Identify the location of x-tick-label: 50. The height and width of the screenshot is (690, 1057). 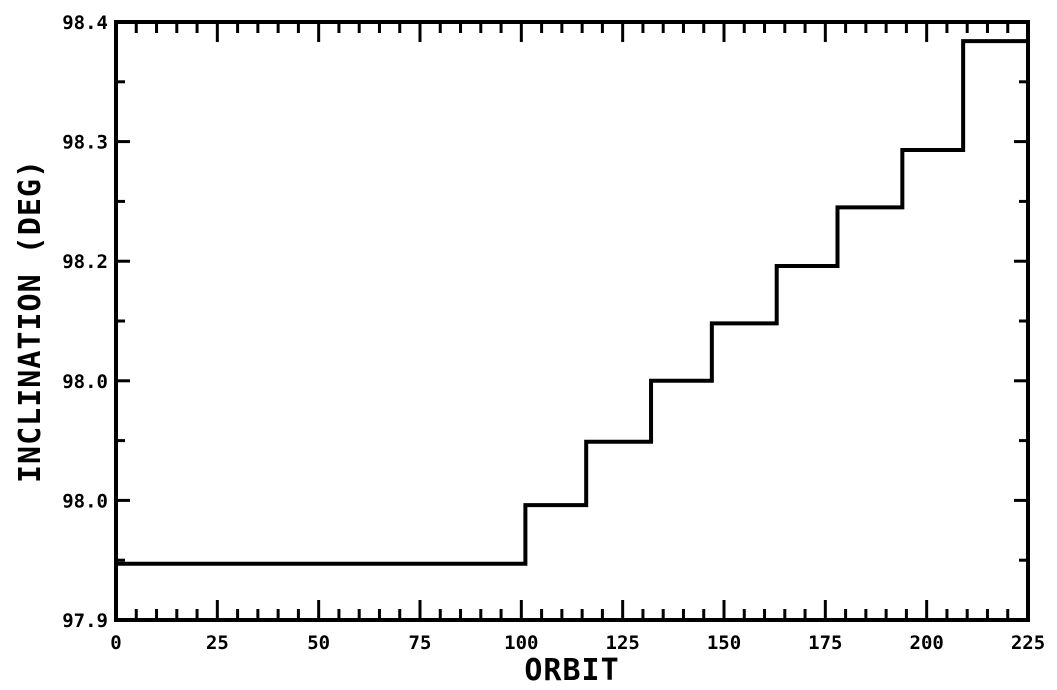
(318, 643).